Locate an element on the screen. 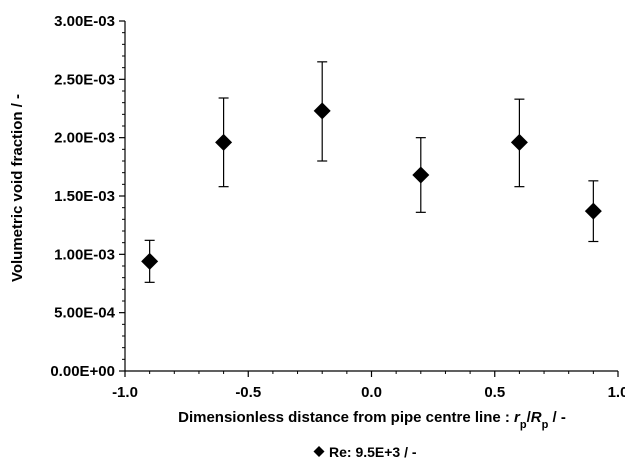  x-axis-title-slash: / is located at coordinates (529, 417).